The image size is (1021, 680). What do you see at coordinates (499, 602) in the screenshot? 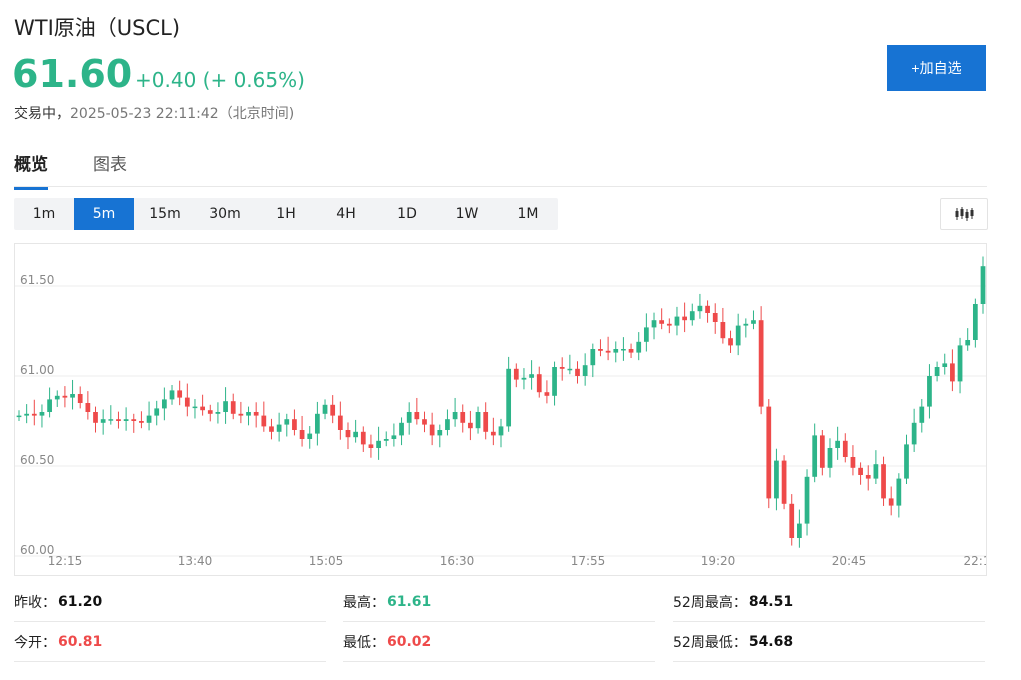
I see `stat-high: 最高： 61.61` at bounding box center [499, 602].